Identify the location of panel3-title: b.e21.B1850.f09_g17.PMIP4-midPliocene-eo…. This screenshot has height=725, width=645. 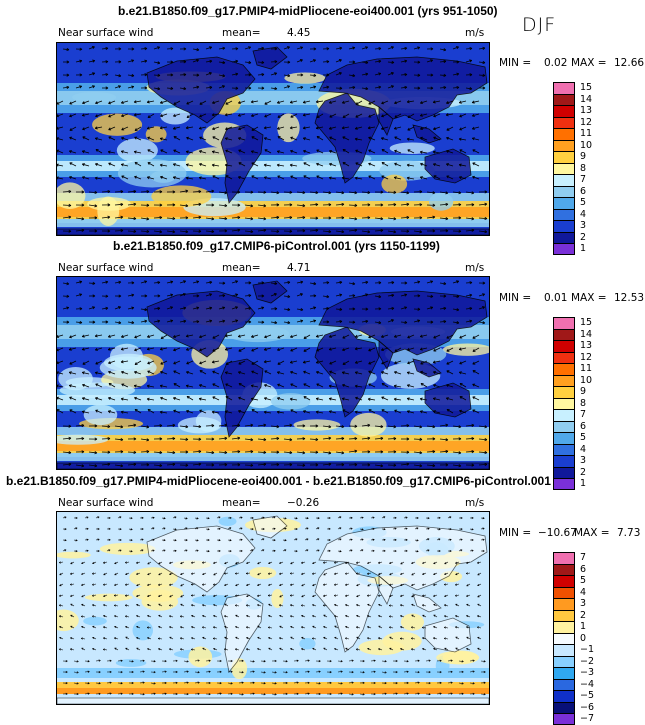
(278, 481).